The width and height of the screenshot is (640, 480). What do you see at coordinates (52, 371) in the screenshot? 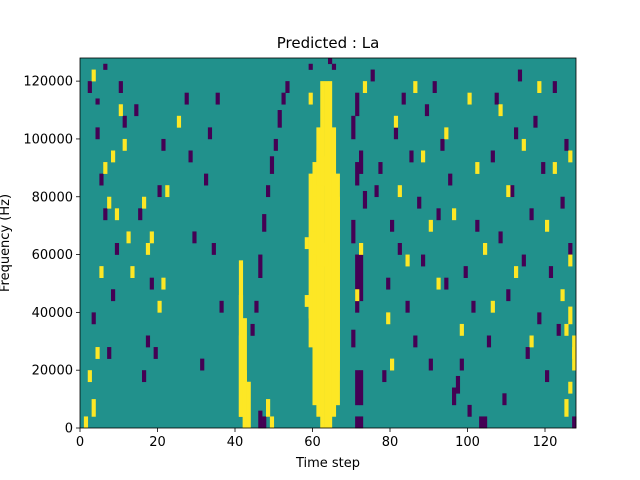
I see `y-tick-label: 20000` at bounding box center [52, 371].